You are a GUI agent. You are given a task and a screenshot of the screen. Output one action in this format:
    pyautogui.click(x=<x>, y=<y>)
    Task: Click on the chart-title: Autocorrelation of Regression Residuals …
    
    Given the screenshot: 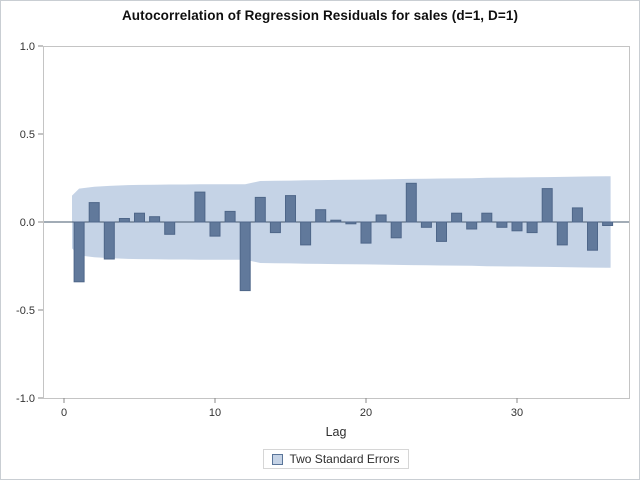 What is the action you would take?
    pyautogui.click(x=320, y=15)
    